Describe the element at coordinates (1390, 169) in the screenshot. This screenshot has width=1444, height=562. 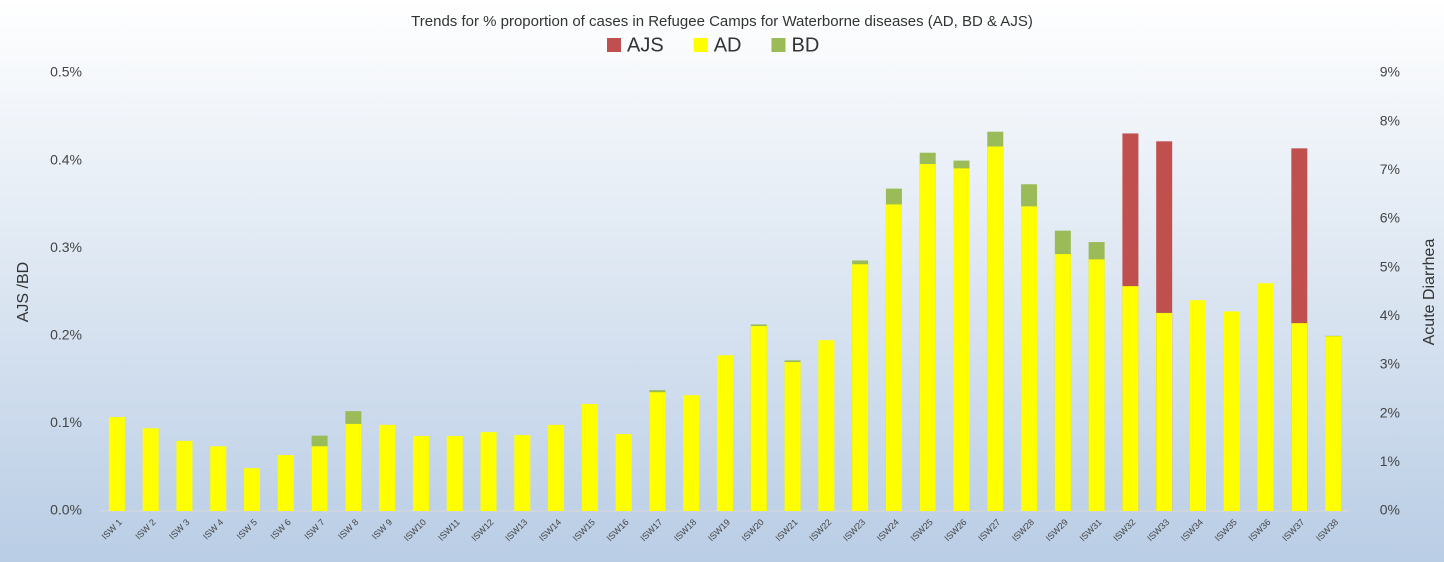
I see `y2-tick-label: 7%` at that location.